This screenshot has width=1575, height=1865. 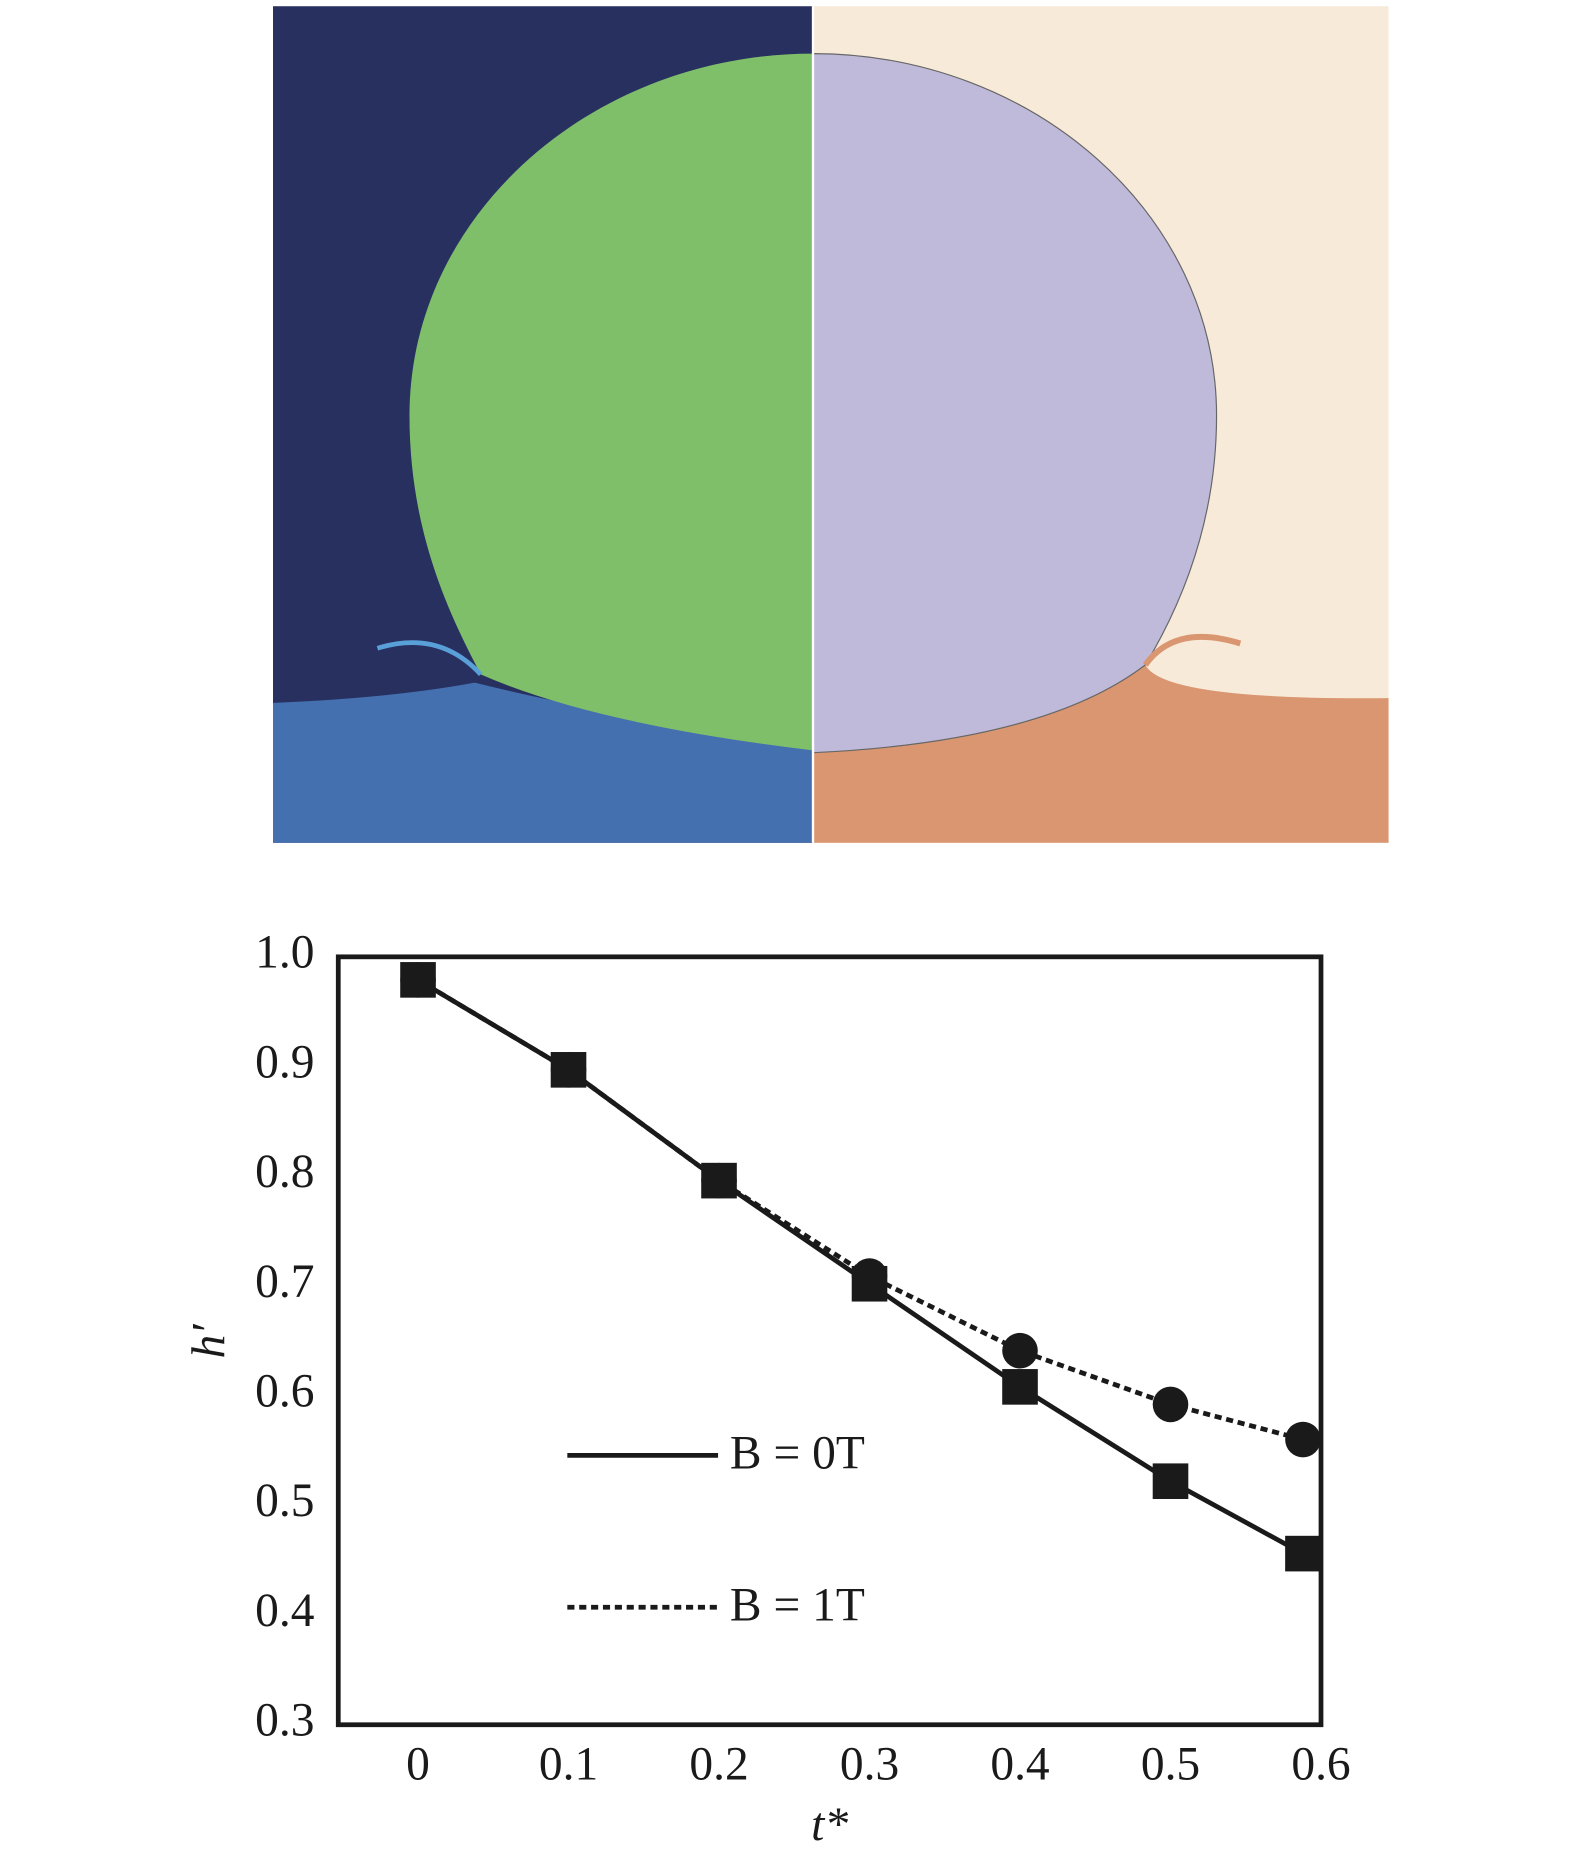 I want to click on series-line, so click(x=860, y=1209).